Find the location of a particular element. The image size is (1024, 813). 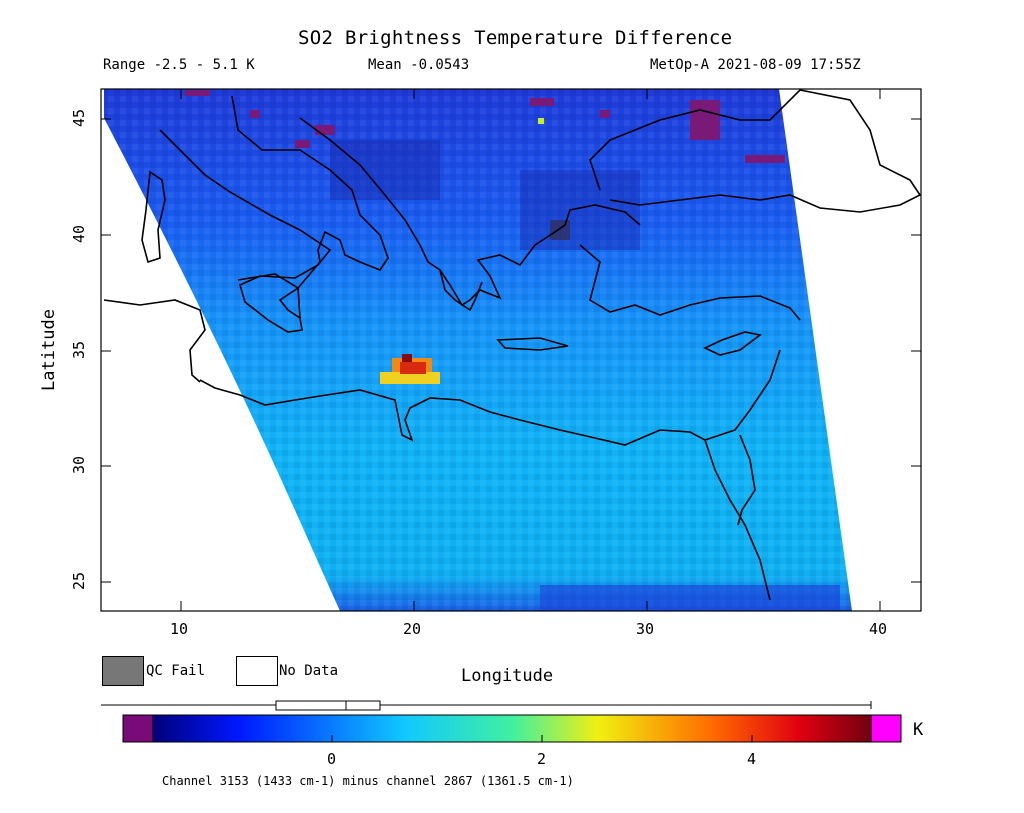

colorbar-unit: K is located at coordinates (918, 730).